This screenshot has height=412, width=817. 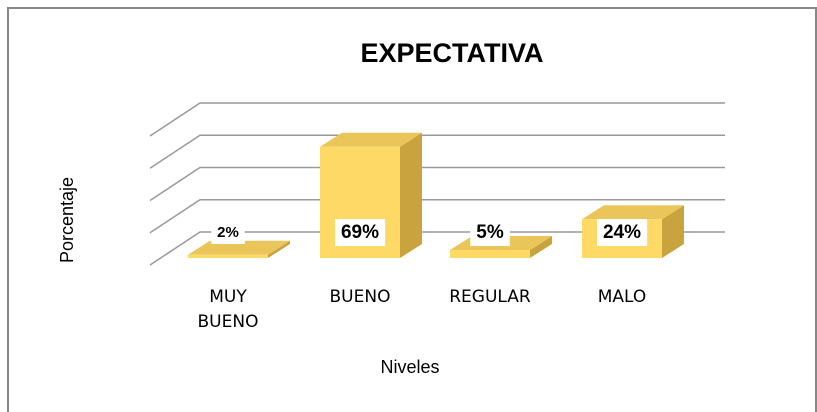 I want to click on x-axis-label: Niveles, so click(x=409, y=367).